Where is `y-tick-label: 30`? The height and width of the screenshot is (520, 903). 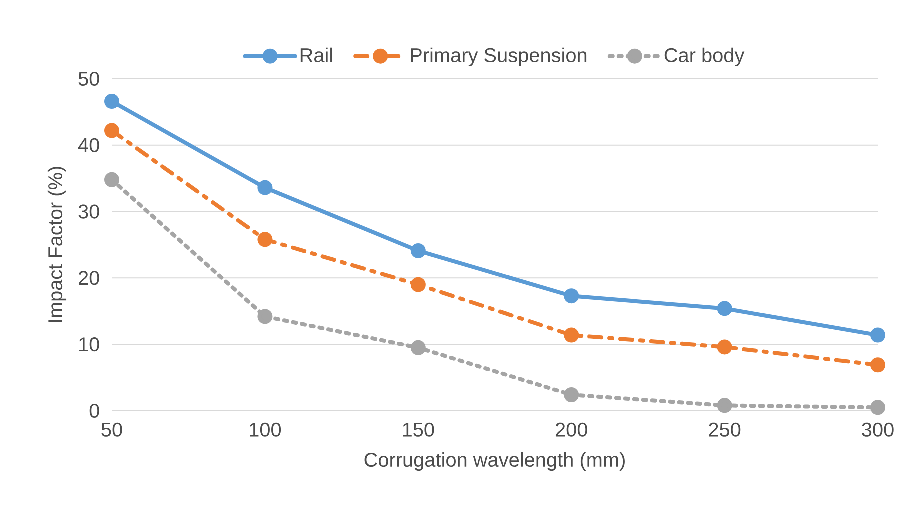 y-tick-label: 30 is located at coordinates (89, 211).